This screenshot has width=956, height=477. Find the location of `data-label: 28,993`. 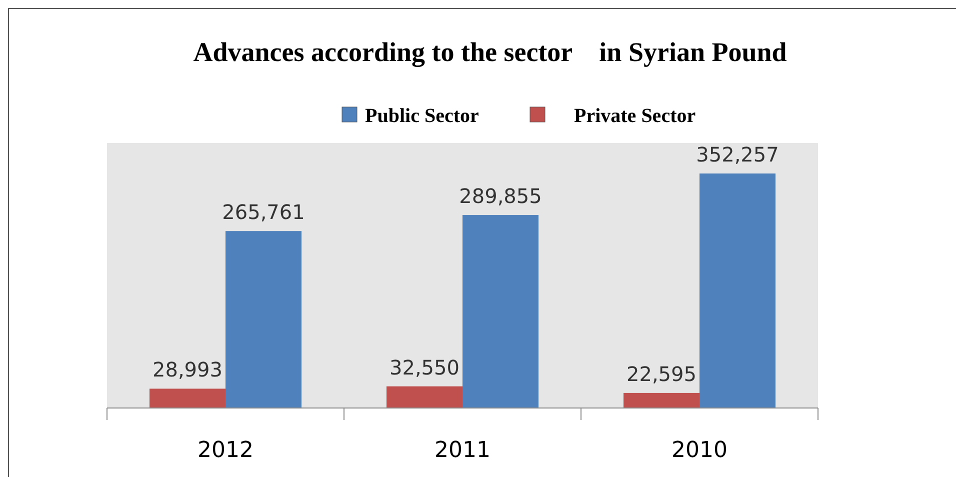

data-label: 28,993 is located at coordinates (187, 370).